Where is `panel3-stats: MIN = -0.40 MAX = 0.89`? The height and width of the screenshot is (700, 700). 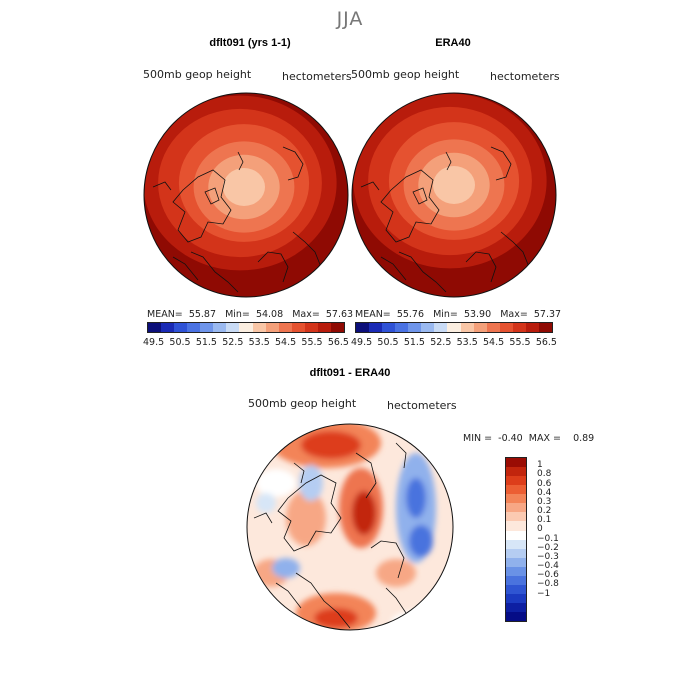
panel3-stats: MIN = -0.40 MAX = 0.89 is located at coordinates (529, 438).